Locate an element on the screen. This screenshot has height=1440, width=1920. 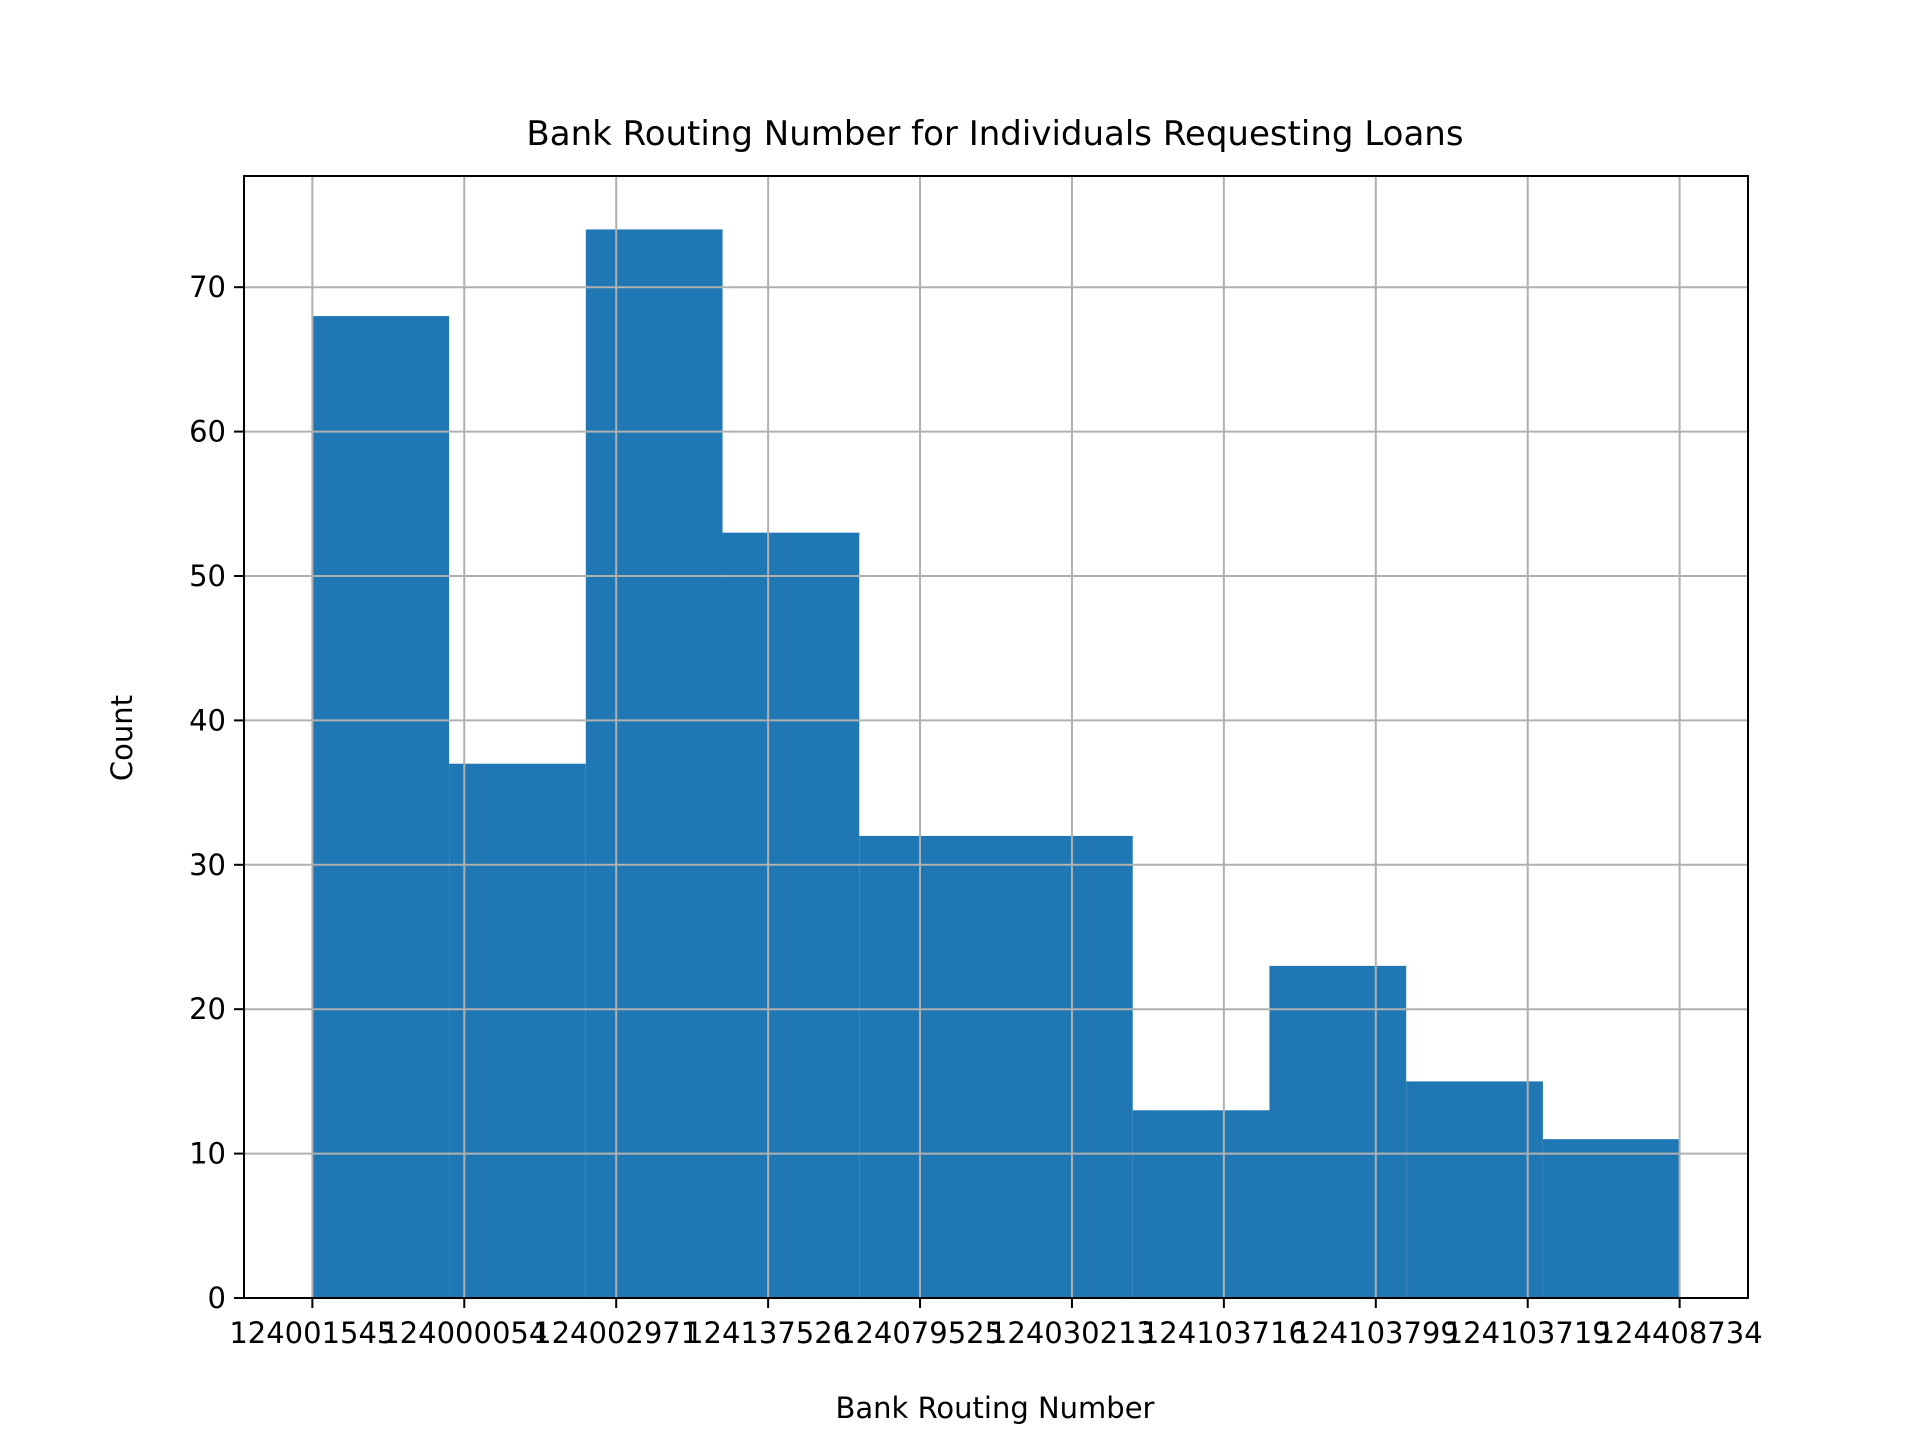
x-tick-label-4: 124079525 is located at coordinates (920, 1333).